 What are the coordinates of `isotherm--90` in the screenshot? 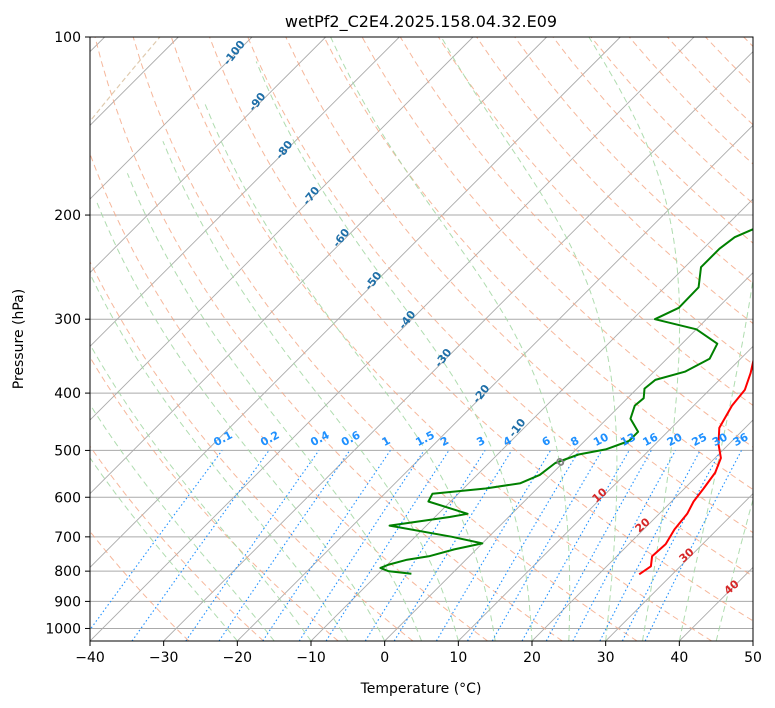 It's located at (208, 155).